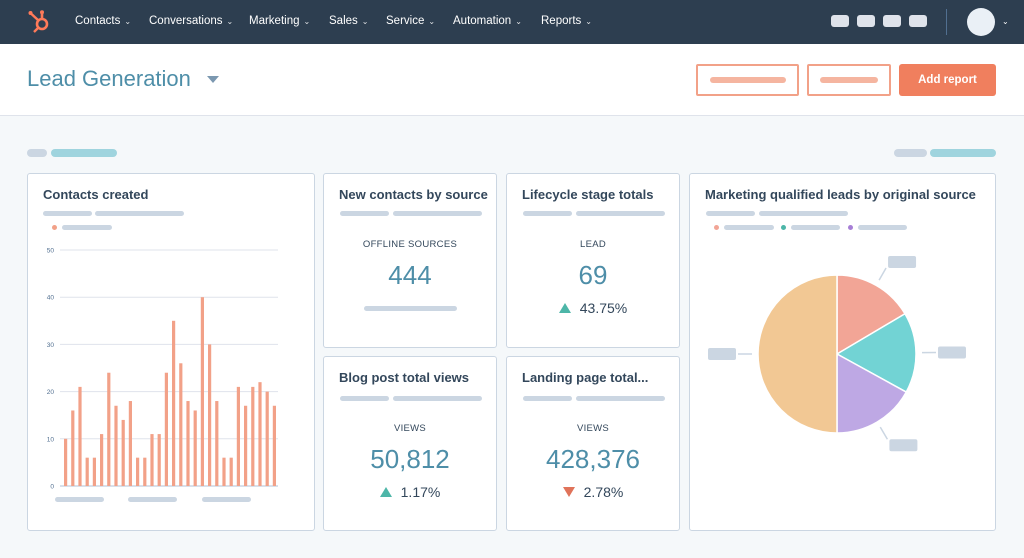 This screenshot has width=1024, height=558. What do you see at coordinates (588, 194) in the screenshot?
I see `card-title: Lifecycle stage totals` at bounding box center [588, 194].